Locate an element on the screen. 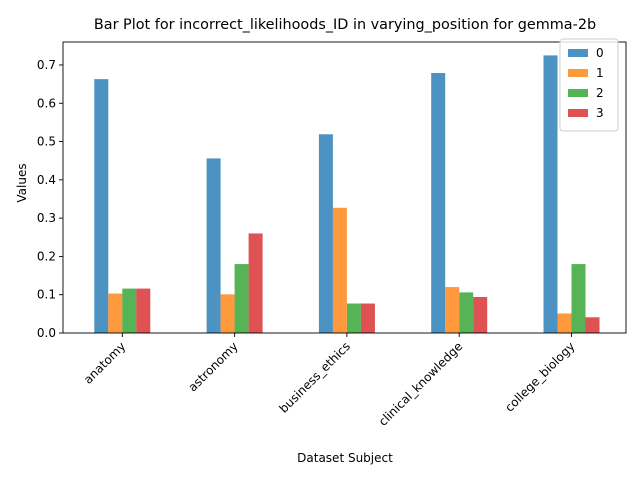 This screenshot has height=480, width=640. bar-series-0-clinical_knowledge is located at coordinates (438, 203).